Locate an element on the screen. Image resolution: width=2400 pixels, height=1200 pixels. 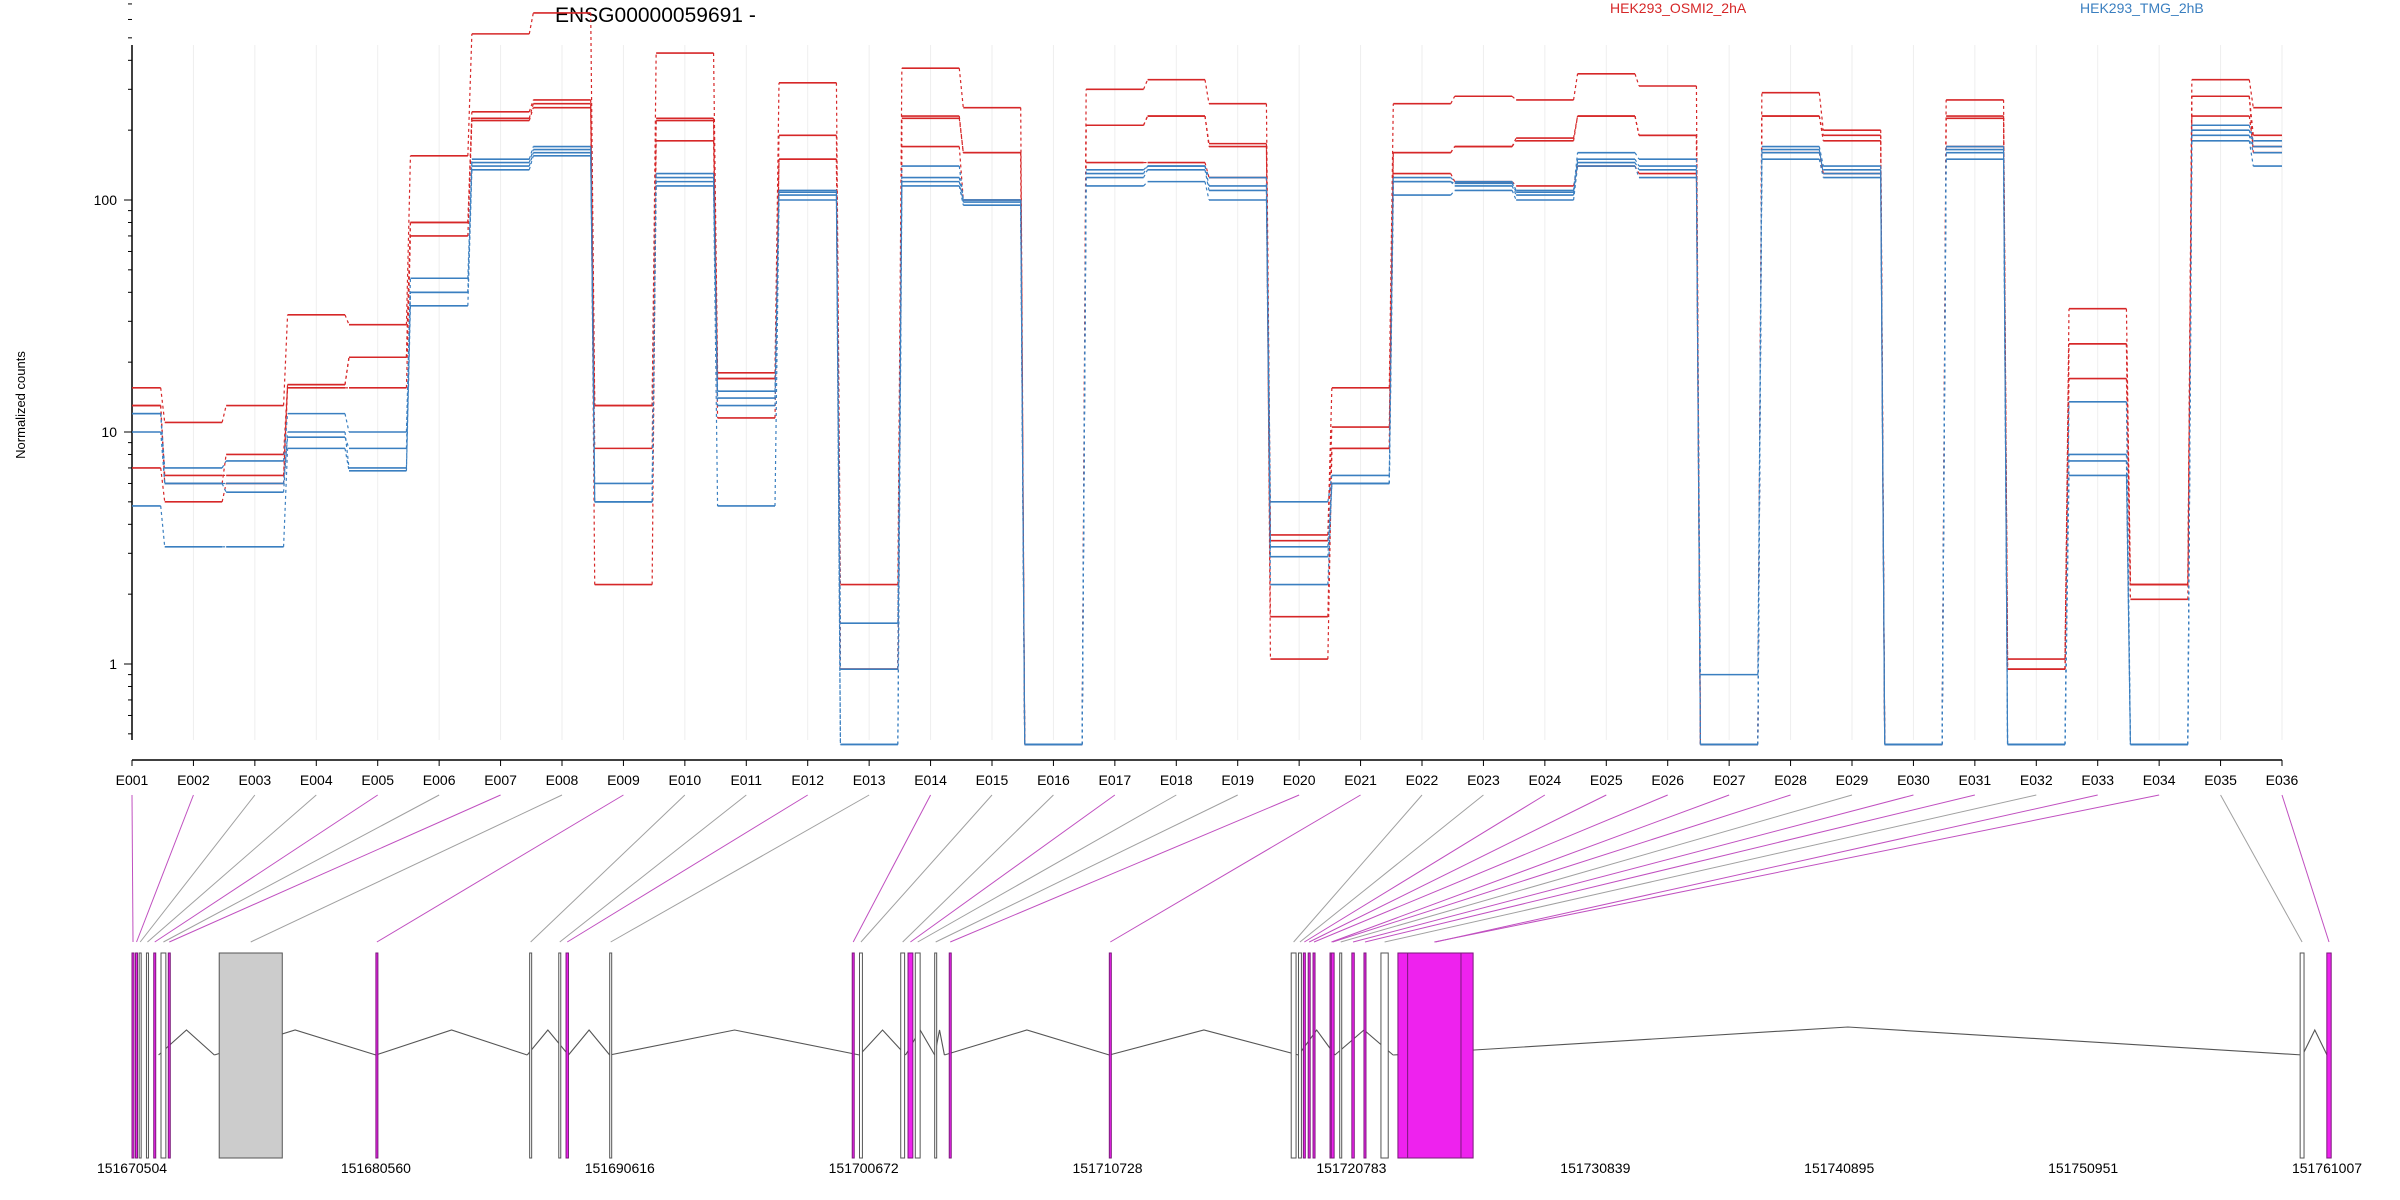
x-tick-label-e024: E024 is located at coordinates (1545, 780).